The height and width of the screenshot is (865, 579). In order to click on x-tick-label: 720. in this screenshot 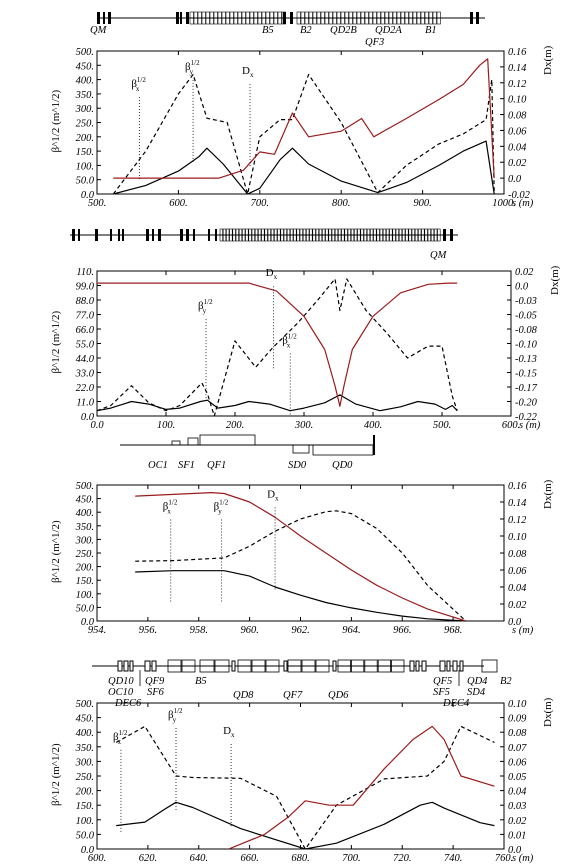, I will do `click(402, 858)`.